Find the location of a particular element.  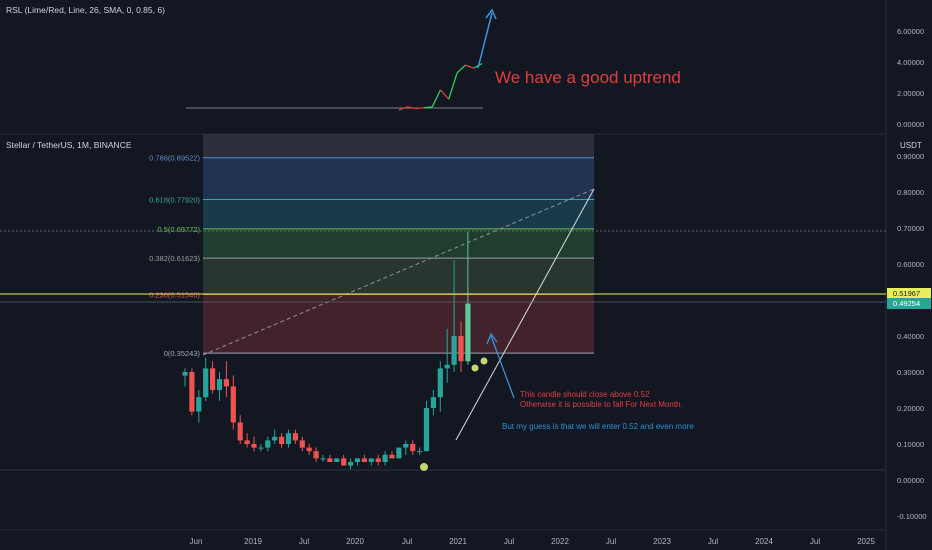

annotation-close-above: This candle should close above 0.52 is located at coordinates (585, 394).